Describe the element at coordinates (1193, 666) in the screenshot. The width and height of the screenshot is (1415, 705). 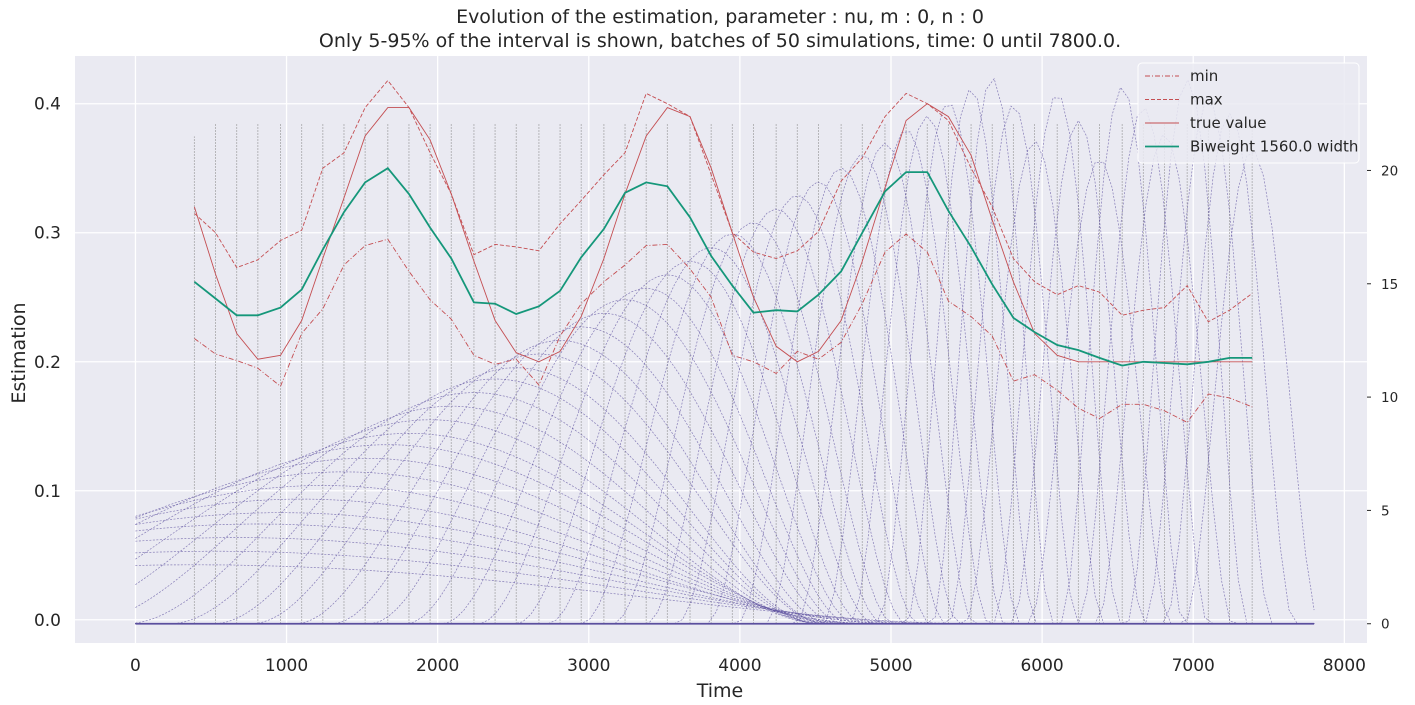
I see `x-tick-label: 7000` at that location.